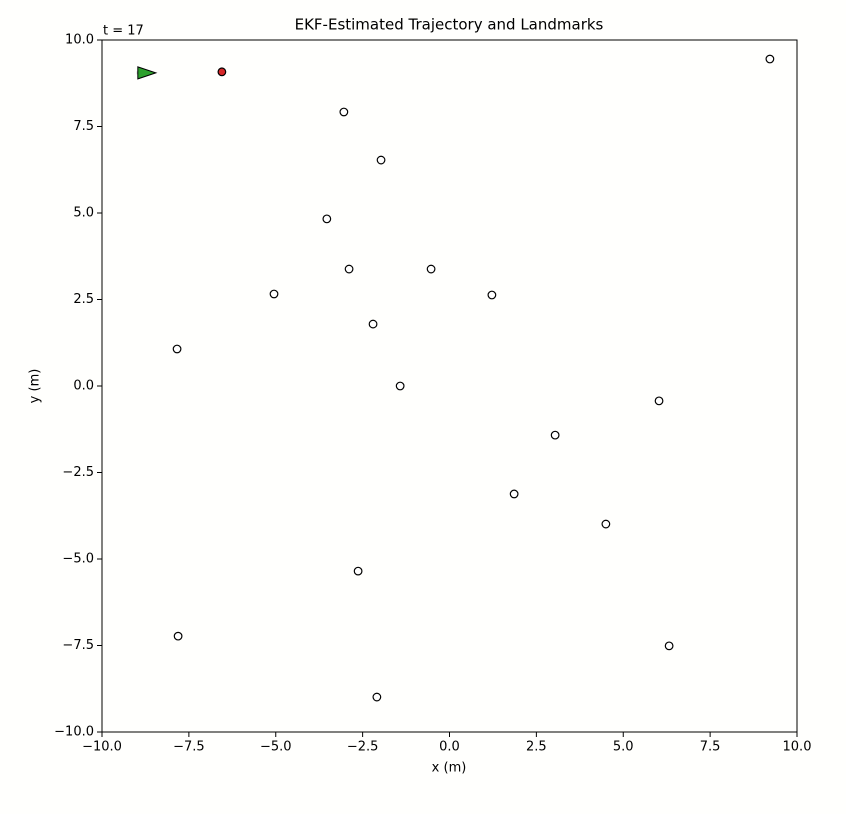 Image resolution: width=846 pixels, height=814 pixels. I want to click on x-tick-label: −10.0, so click(102, 747).